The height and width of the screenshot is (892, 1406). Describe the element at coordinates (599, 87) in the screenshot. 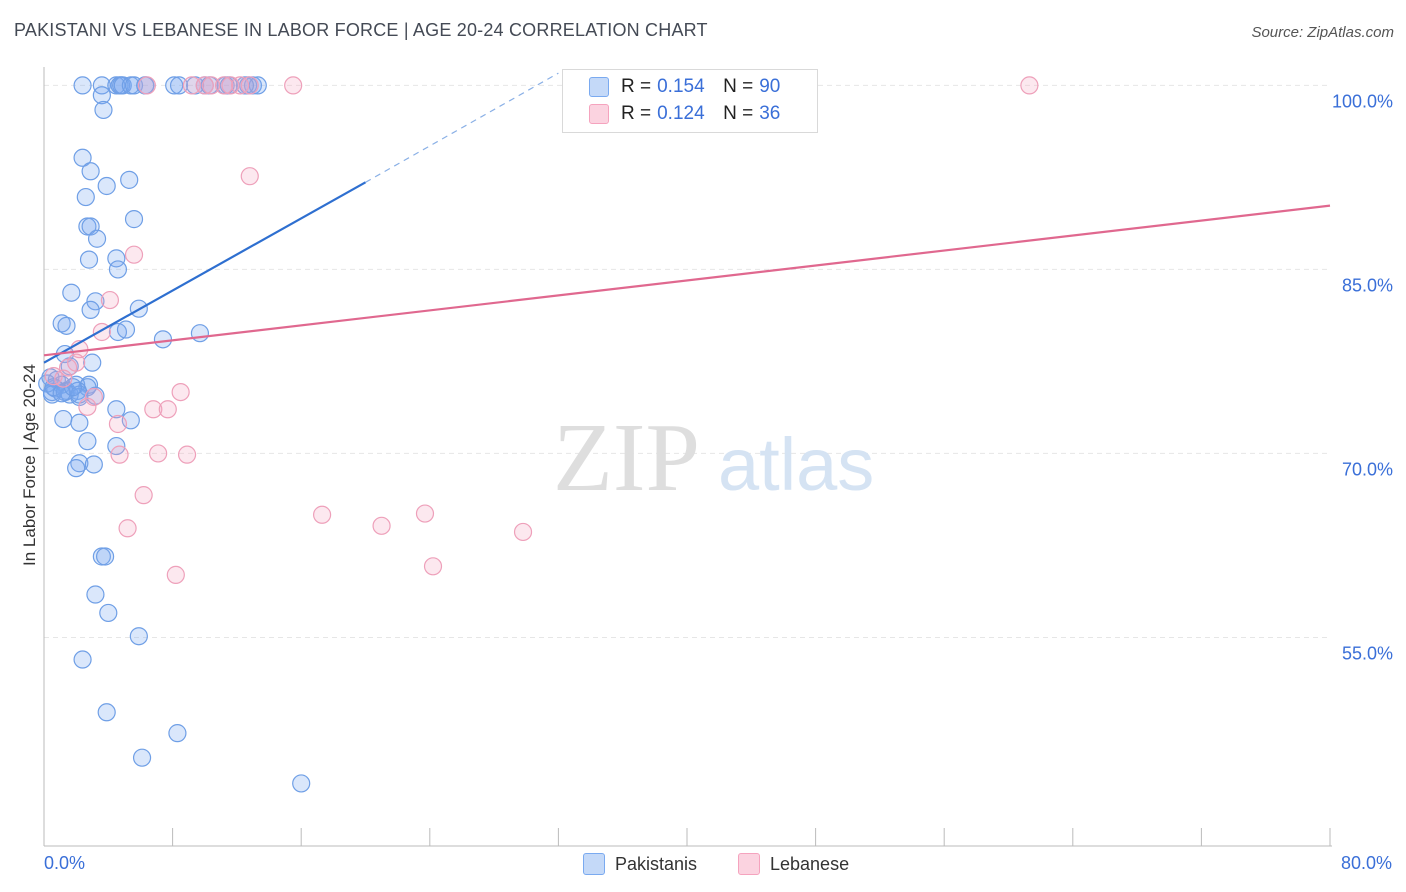

I see `legend-swatch-pakistanis` at that location.